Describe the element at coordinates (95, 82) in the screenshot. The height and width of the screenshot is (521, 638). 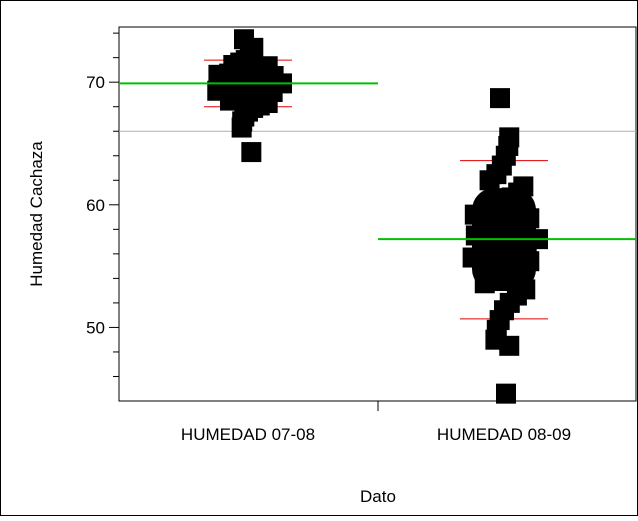
I see `y-tick-label: 70` at that location.